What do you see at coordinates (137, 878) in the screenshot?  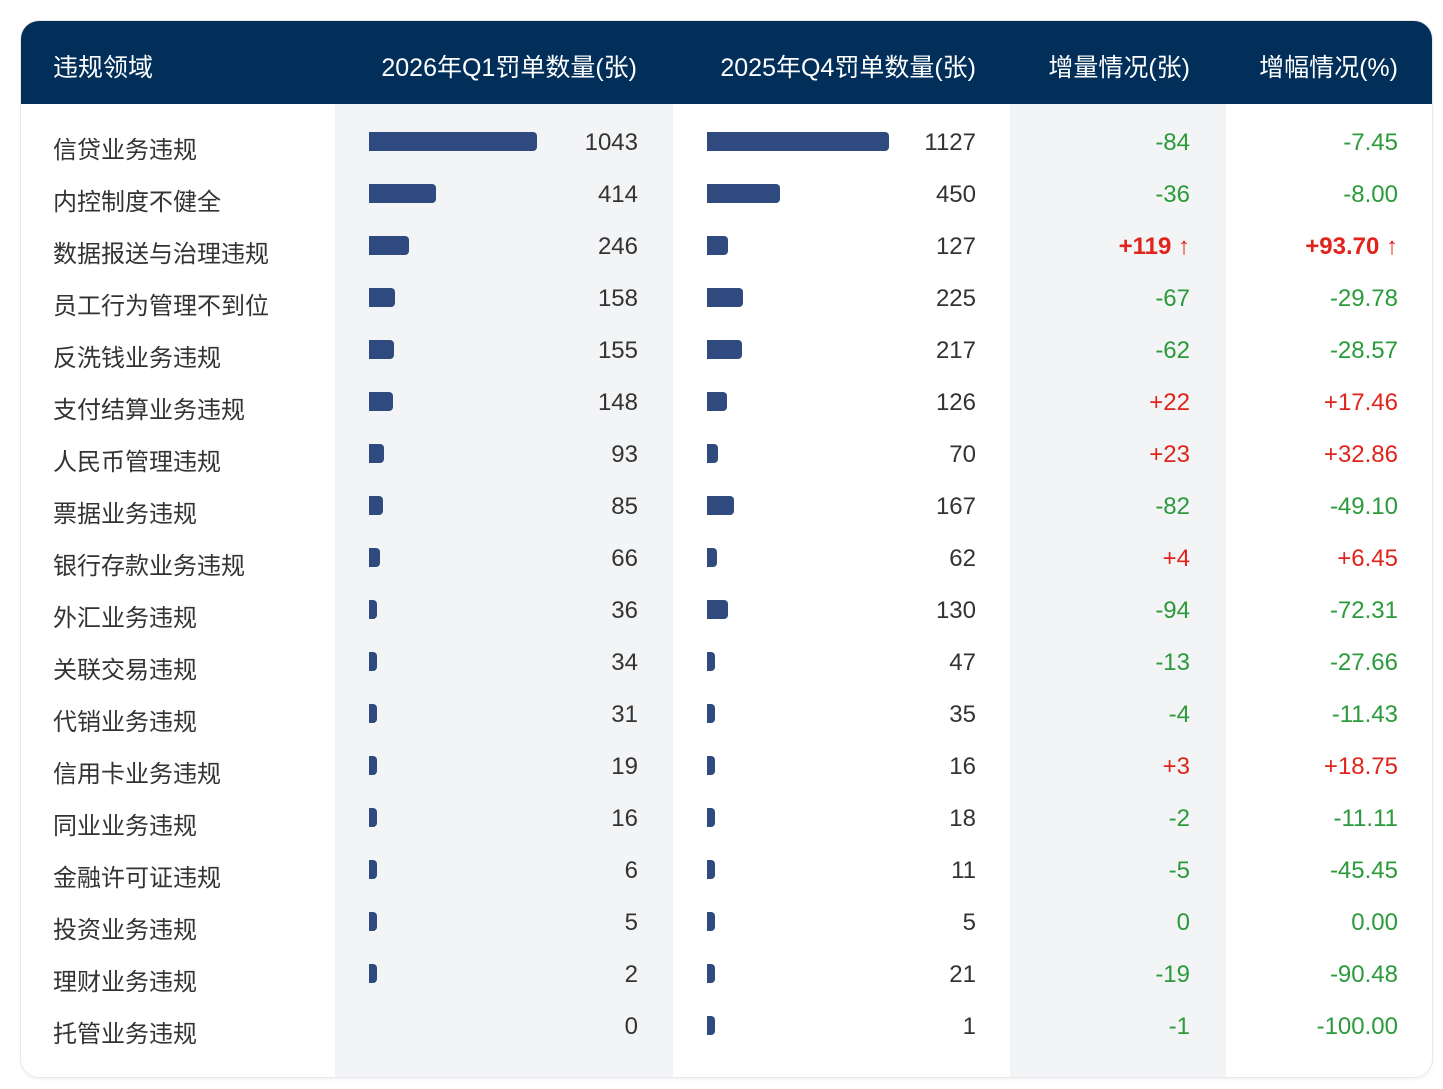 I see `area-name: 金融许可证违规` at bounding box center [137, 878].